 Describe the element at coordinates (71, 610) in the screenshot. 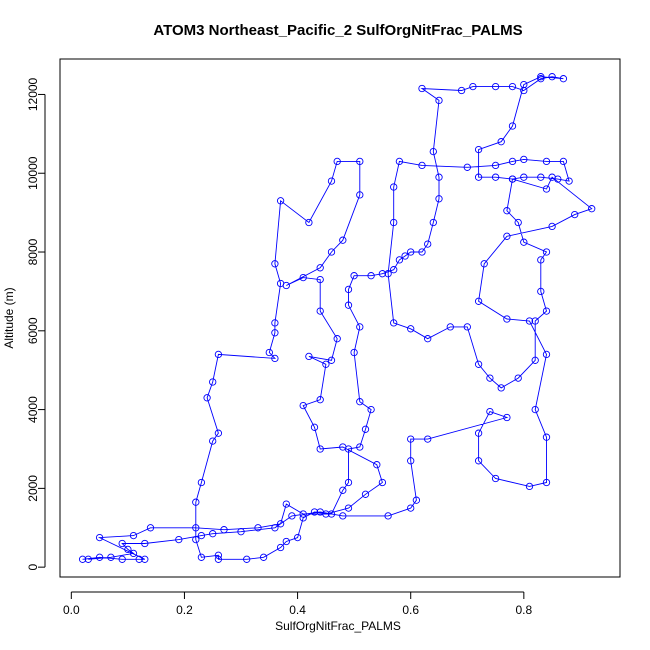

I see `x-tick-label: 0.0` at that location.